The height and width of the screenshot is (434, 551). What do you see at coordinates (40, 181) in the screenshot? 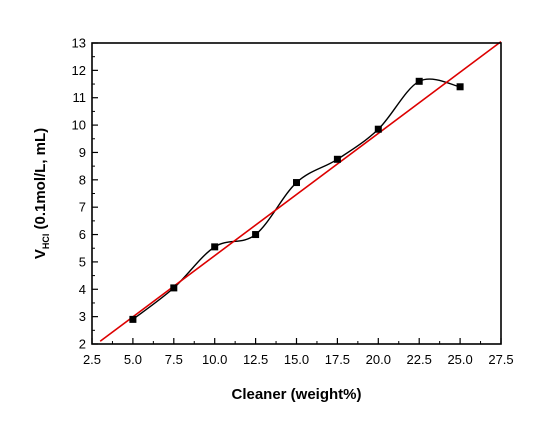
I see `y-axis-title-rest: (0.1mol/L, mL)` at bounding box center [40, 181].